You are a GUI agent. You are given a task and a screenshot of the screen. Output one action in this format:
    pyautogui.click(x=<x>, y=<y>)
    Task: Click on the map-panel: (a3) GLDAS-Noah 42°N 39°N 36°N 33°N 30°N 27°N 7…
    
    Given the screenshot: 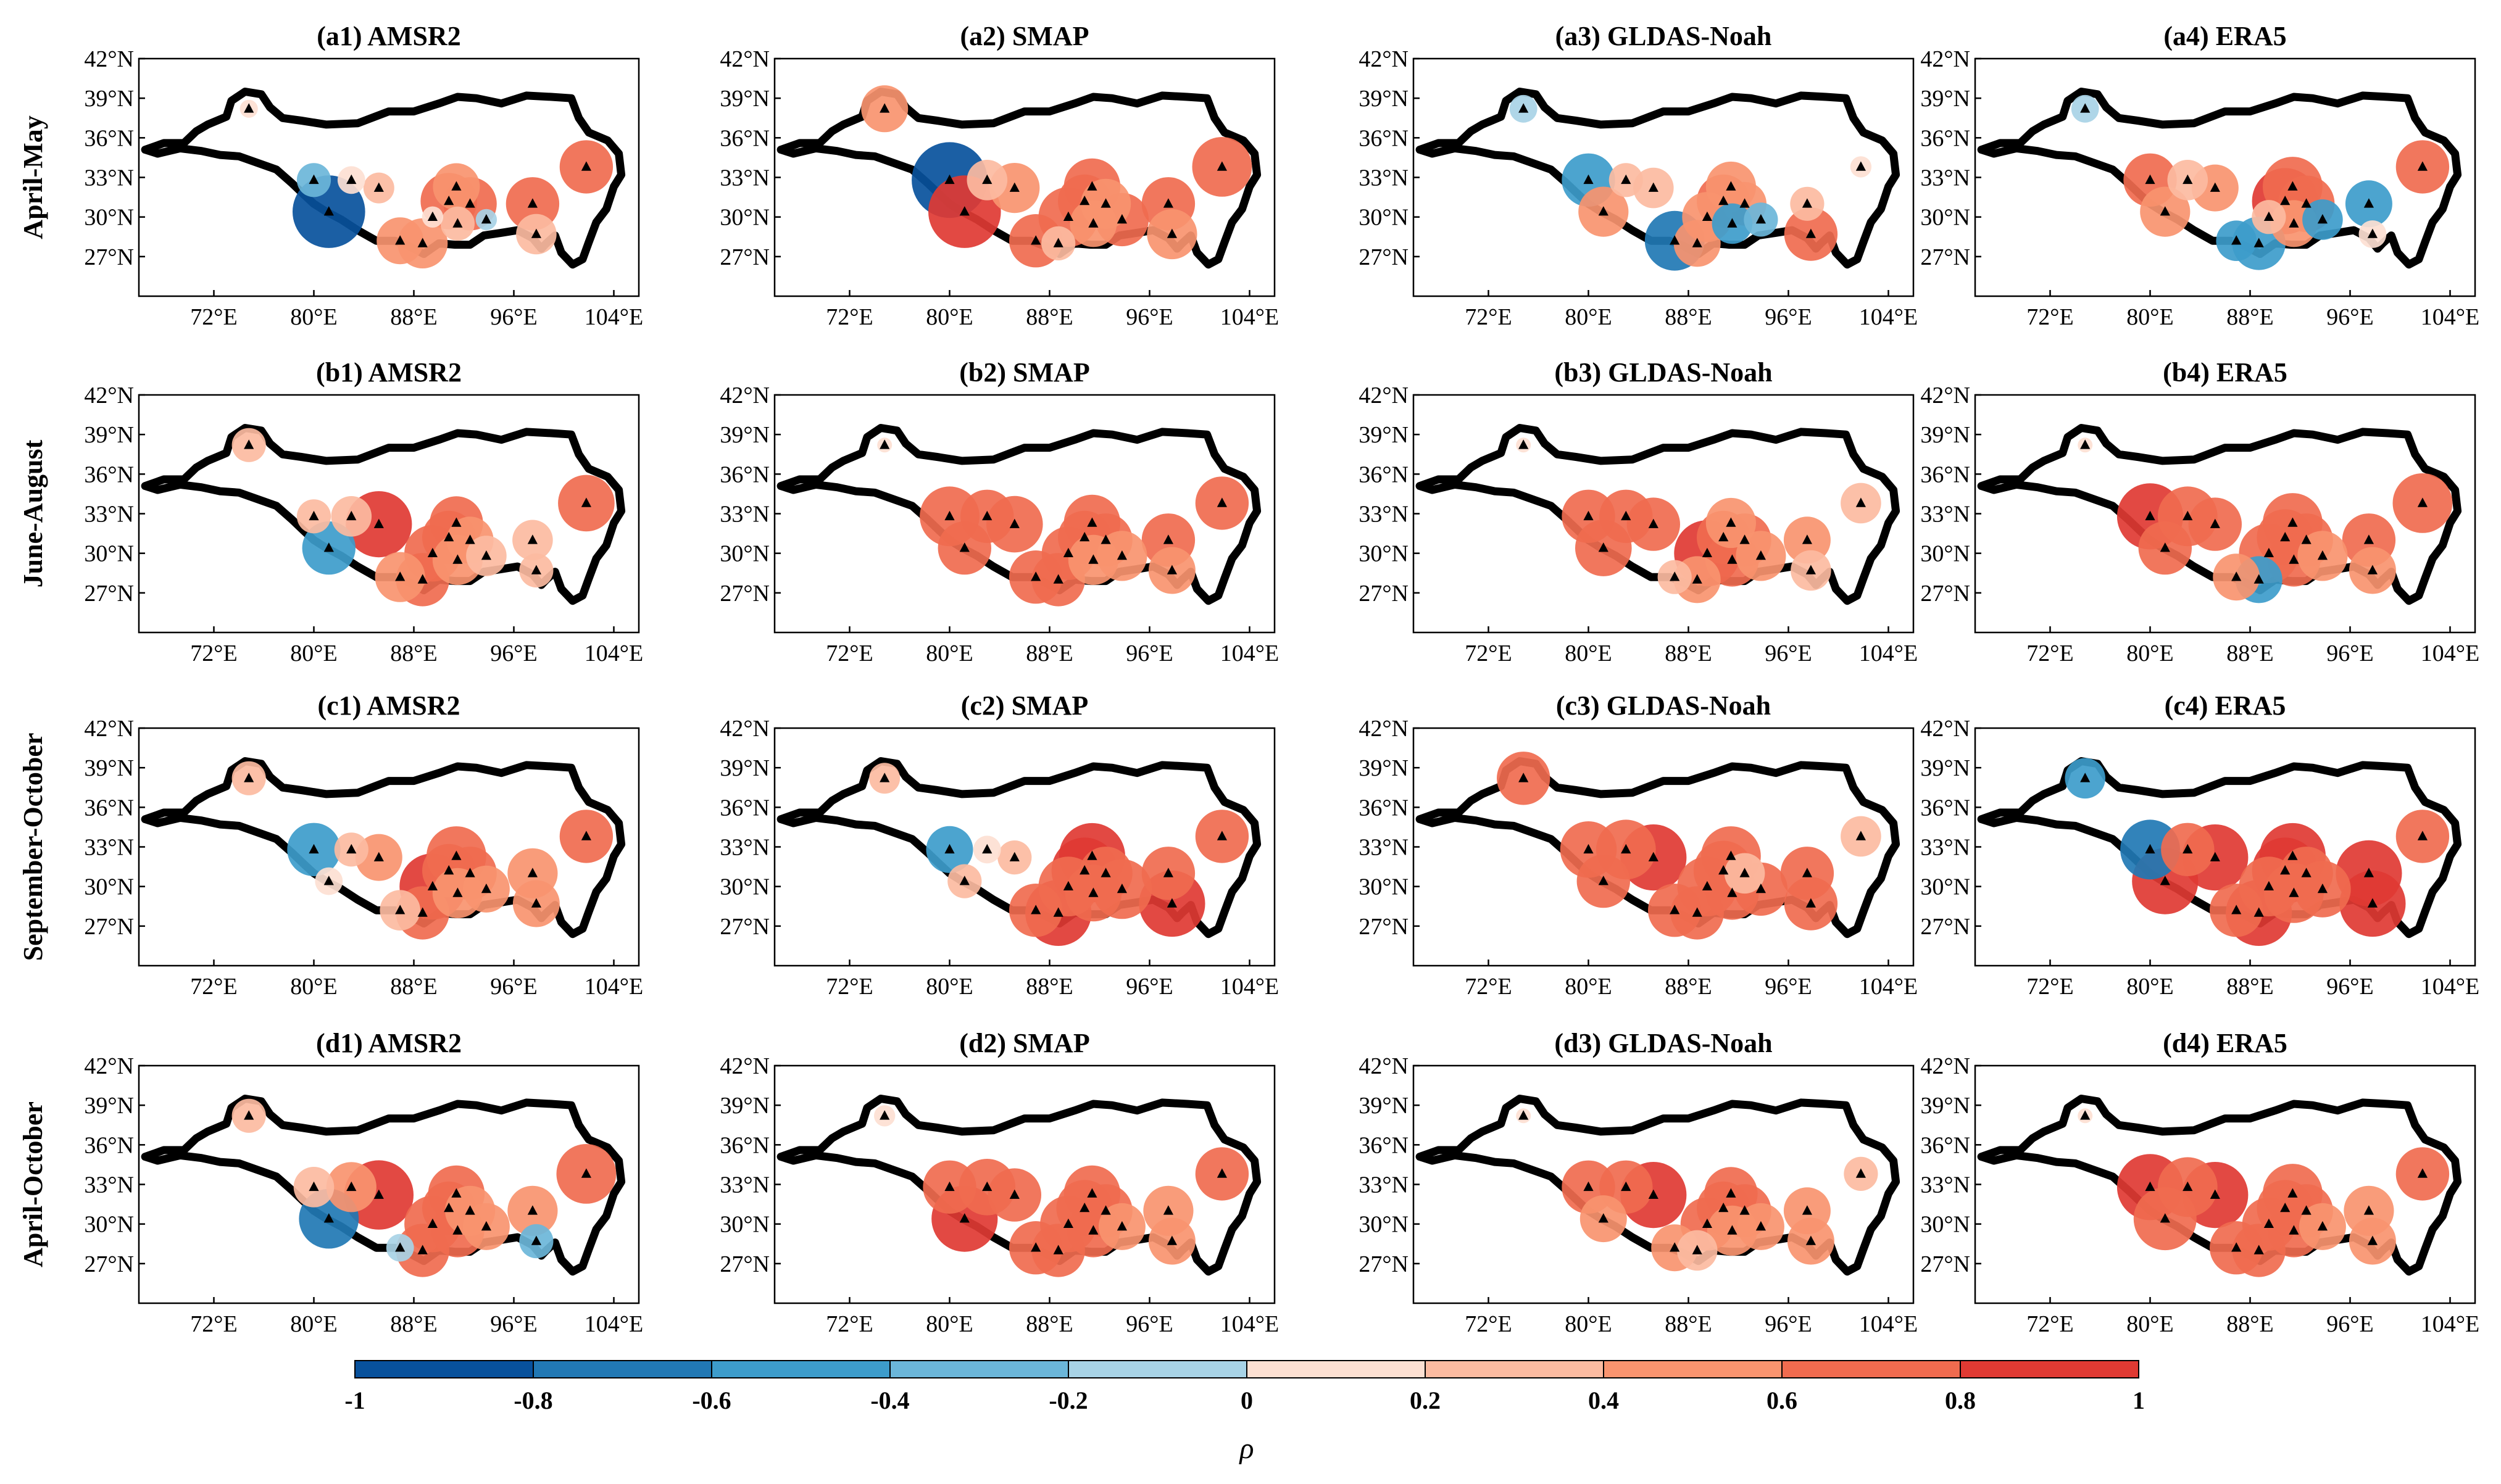 What is the action you would take?
    pyautogui.click(x=1638, y=176)
    